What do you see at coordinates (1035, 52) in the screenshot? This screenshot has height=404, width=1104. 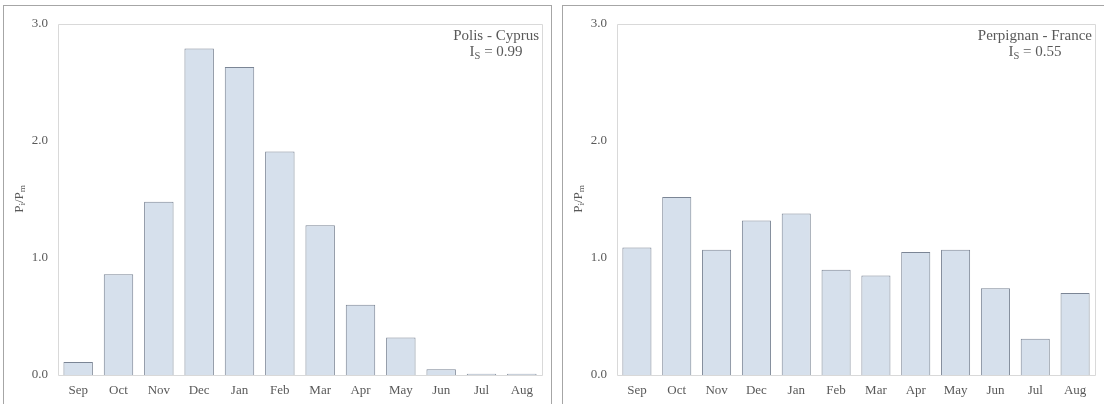 I see `annotation: I$_{S}$ = 0.55` at bounding box center [1035, 52].